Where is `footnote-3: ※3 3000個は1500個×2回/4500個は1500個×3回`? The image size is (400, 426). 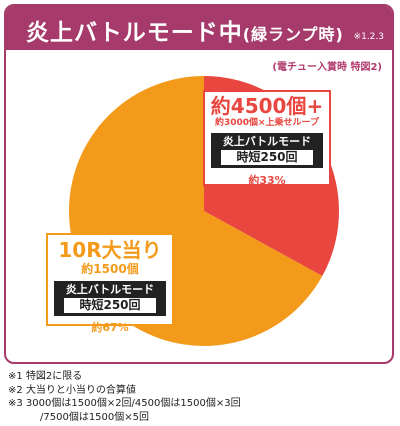
footnote-3: ※3 3000個は1500個×2回/4500個は1500個×3回 is located at coordinates (124, 403).